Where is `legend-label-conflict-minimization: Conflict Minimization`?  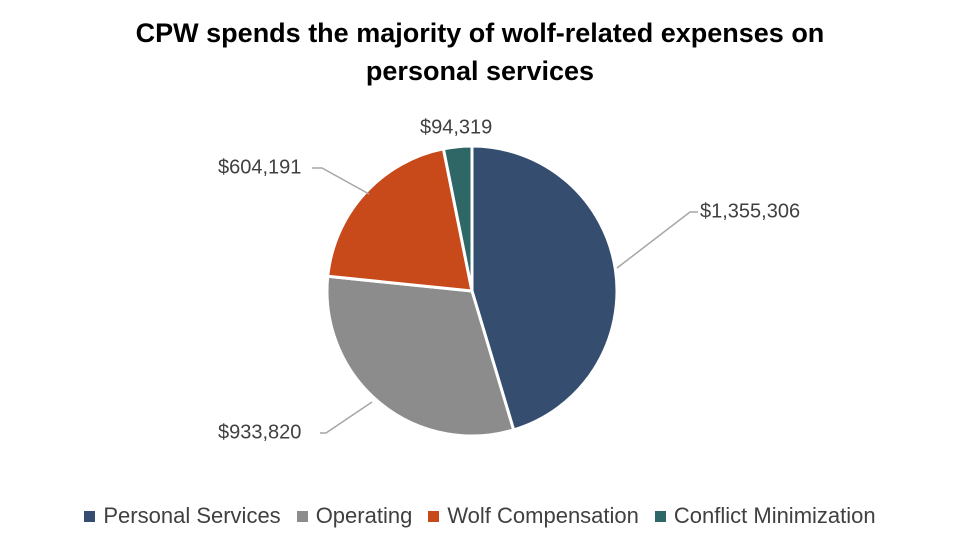
legend-label-conflict-minimization: Conflict Minimization is located at coordinates (774, 515).